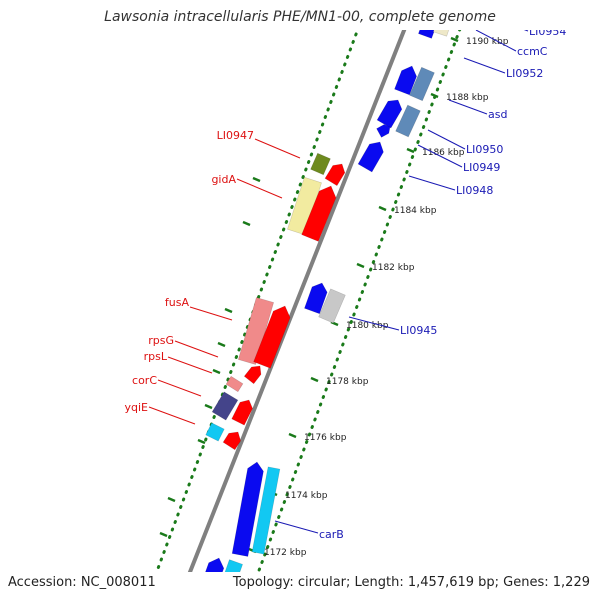 The height and width of the screenshot is (600, 600). I want to click on gene-asd, so click(422, 84).